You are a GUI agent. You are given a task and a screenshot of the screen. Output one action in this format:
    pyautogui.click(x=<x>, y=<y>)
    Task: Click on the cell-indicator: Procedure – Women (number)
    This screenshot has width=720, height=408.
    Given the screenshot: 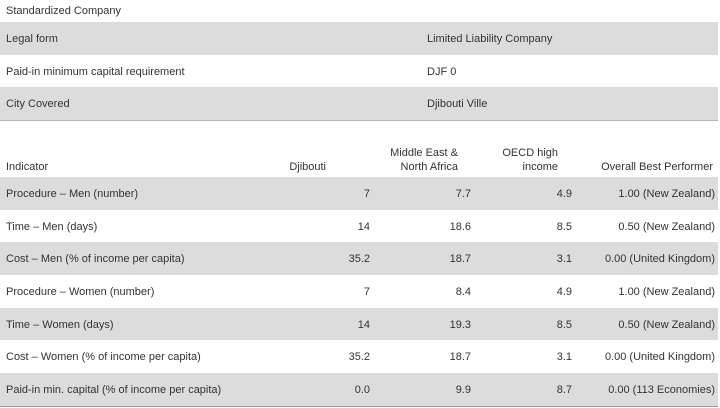 What is the action you would take?
    pyautogui.click(x=80, y=292)
    